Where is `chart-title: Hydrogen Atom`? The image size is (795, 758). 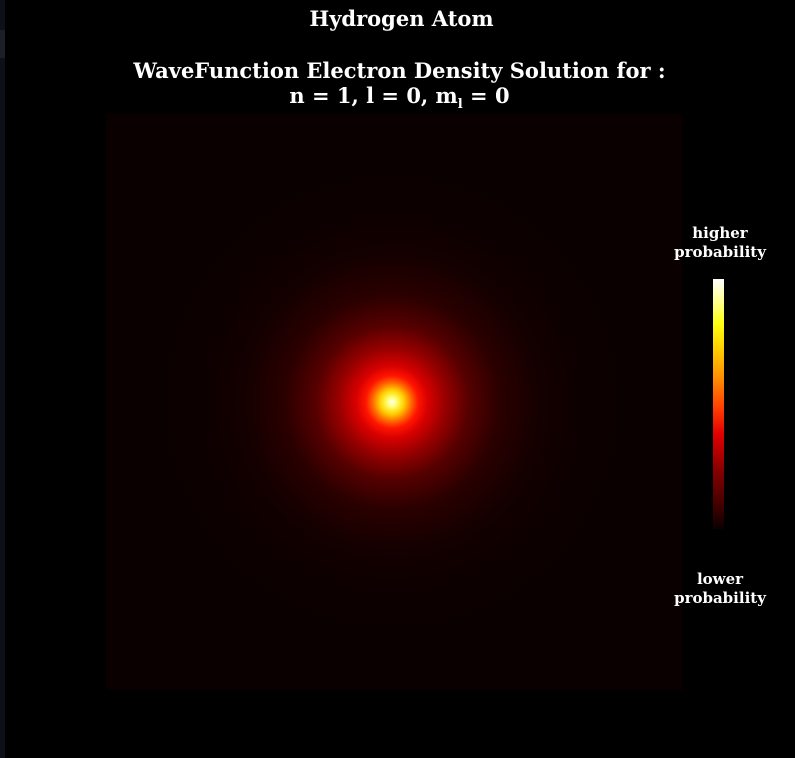
chart-title: Hydrogen Atom is located at coordinates (401, 18).